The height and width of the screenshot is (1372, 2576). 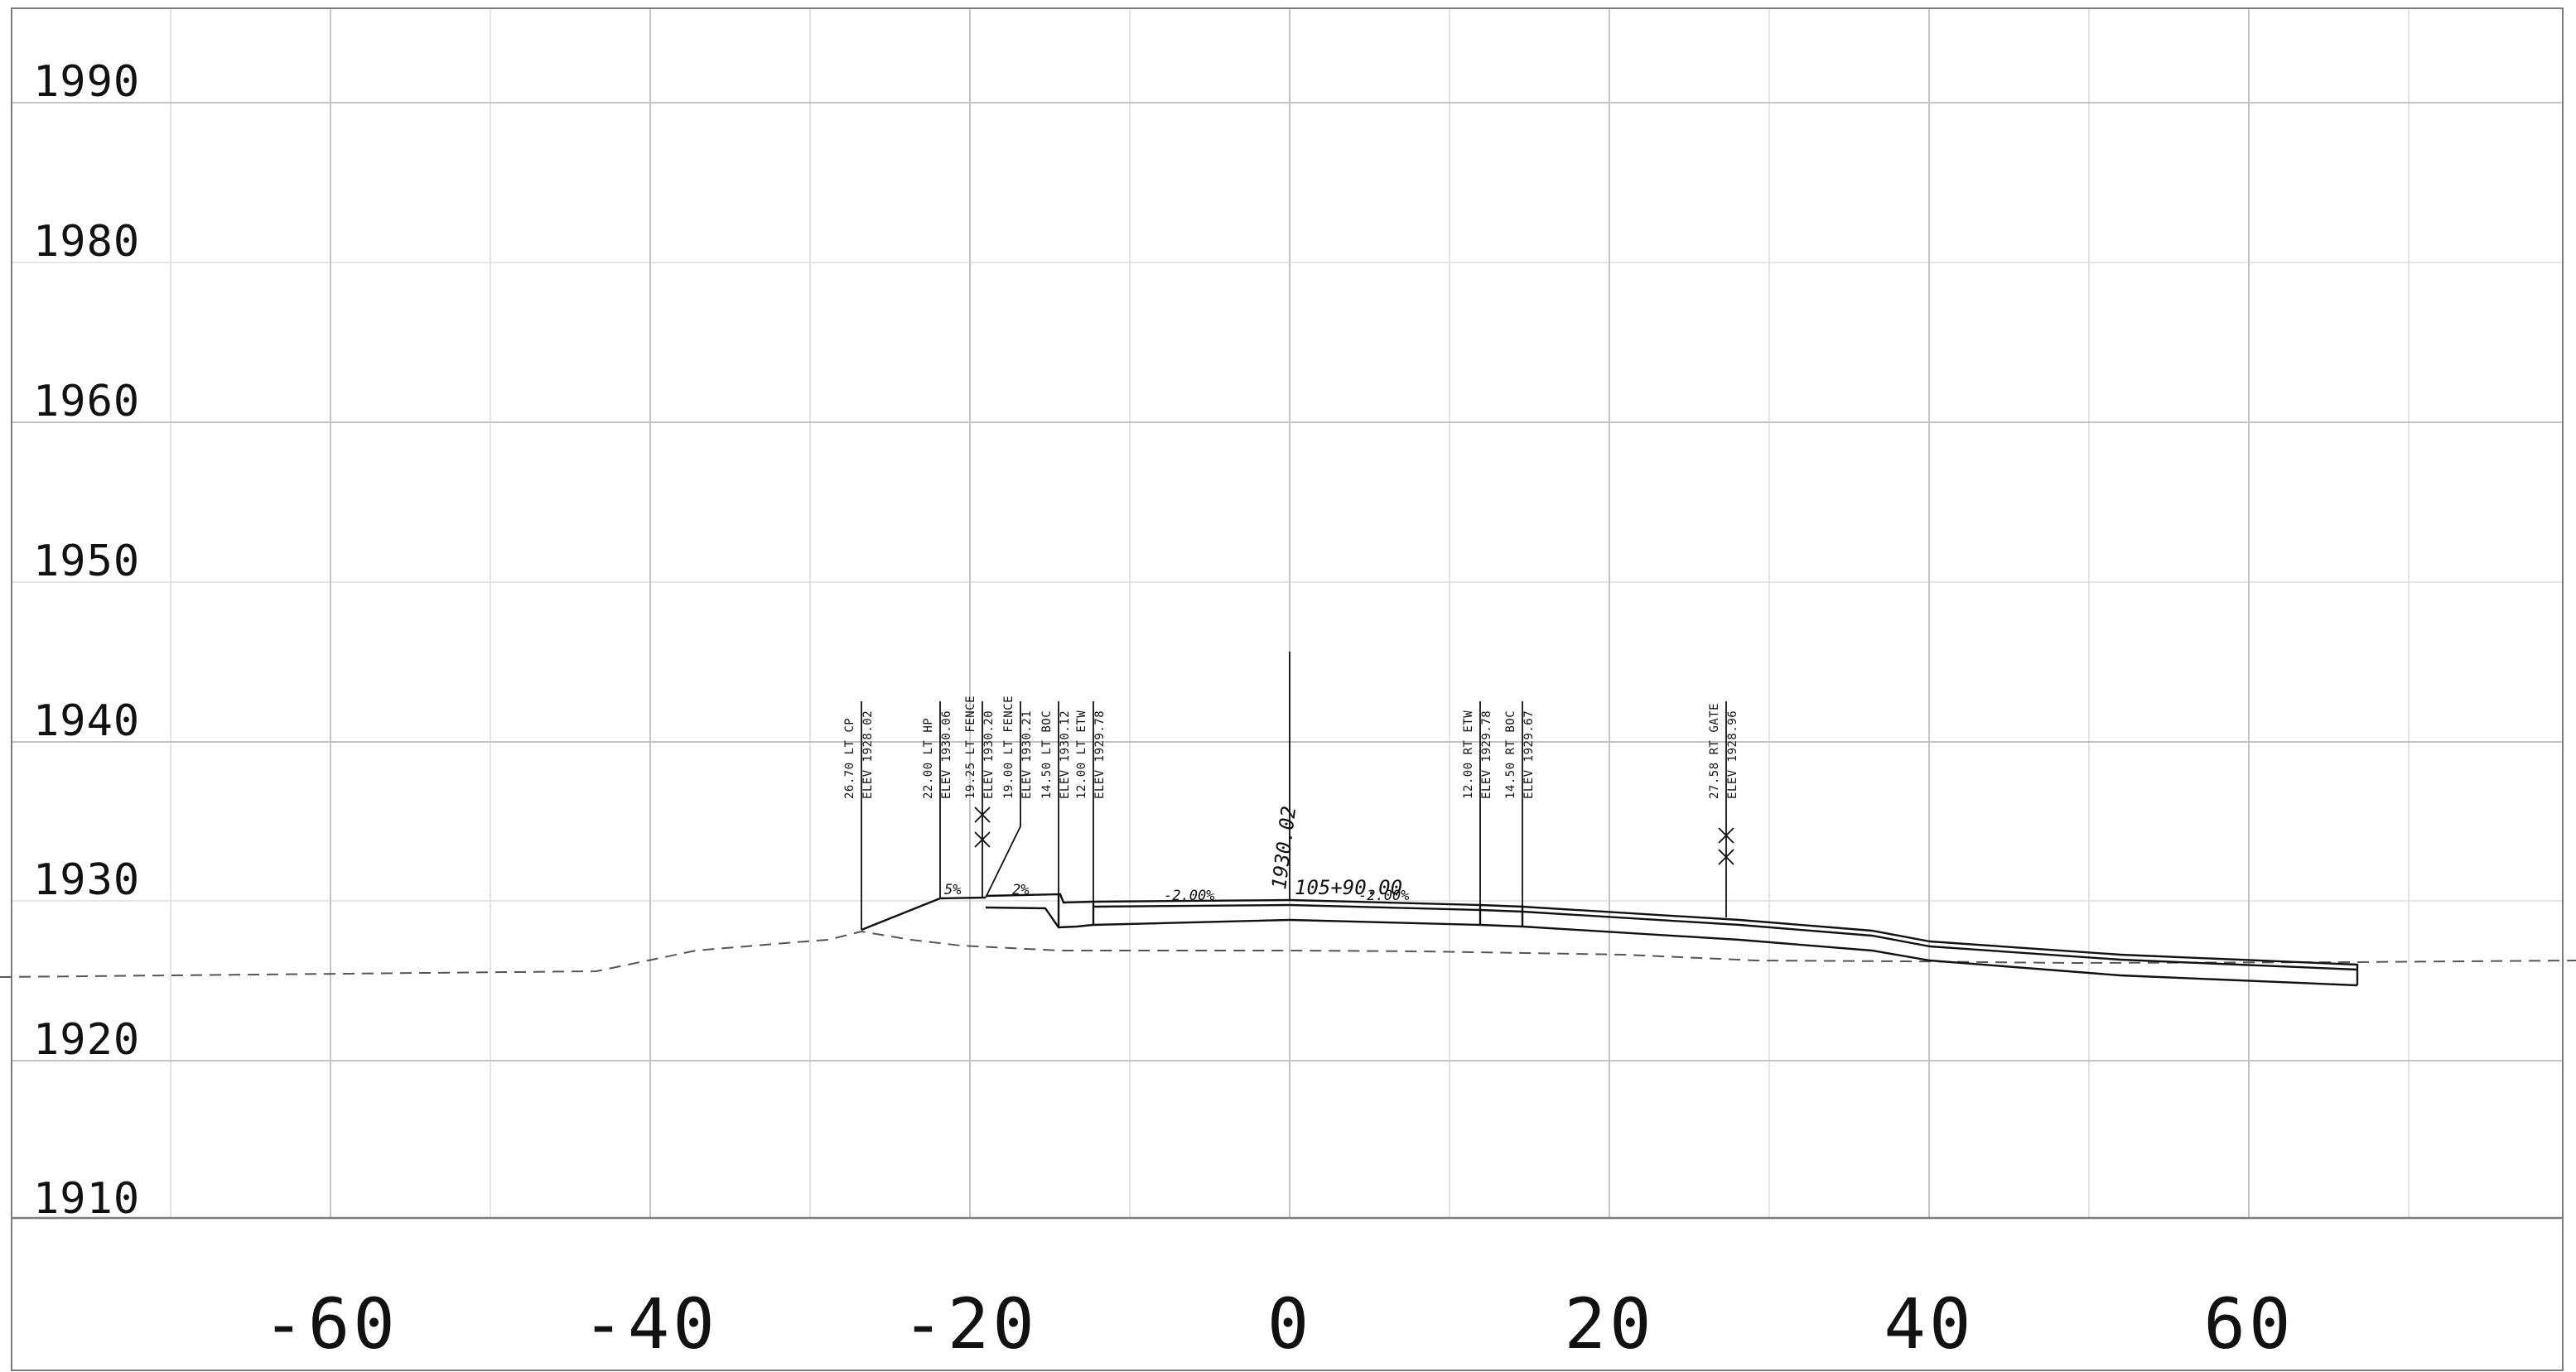 I want to click on station-label: 20, so click(x=1609, y=1324).